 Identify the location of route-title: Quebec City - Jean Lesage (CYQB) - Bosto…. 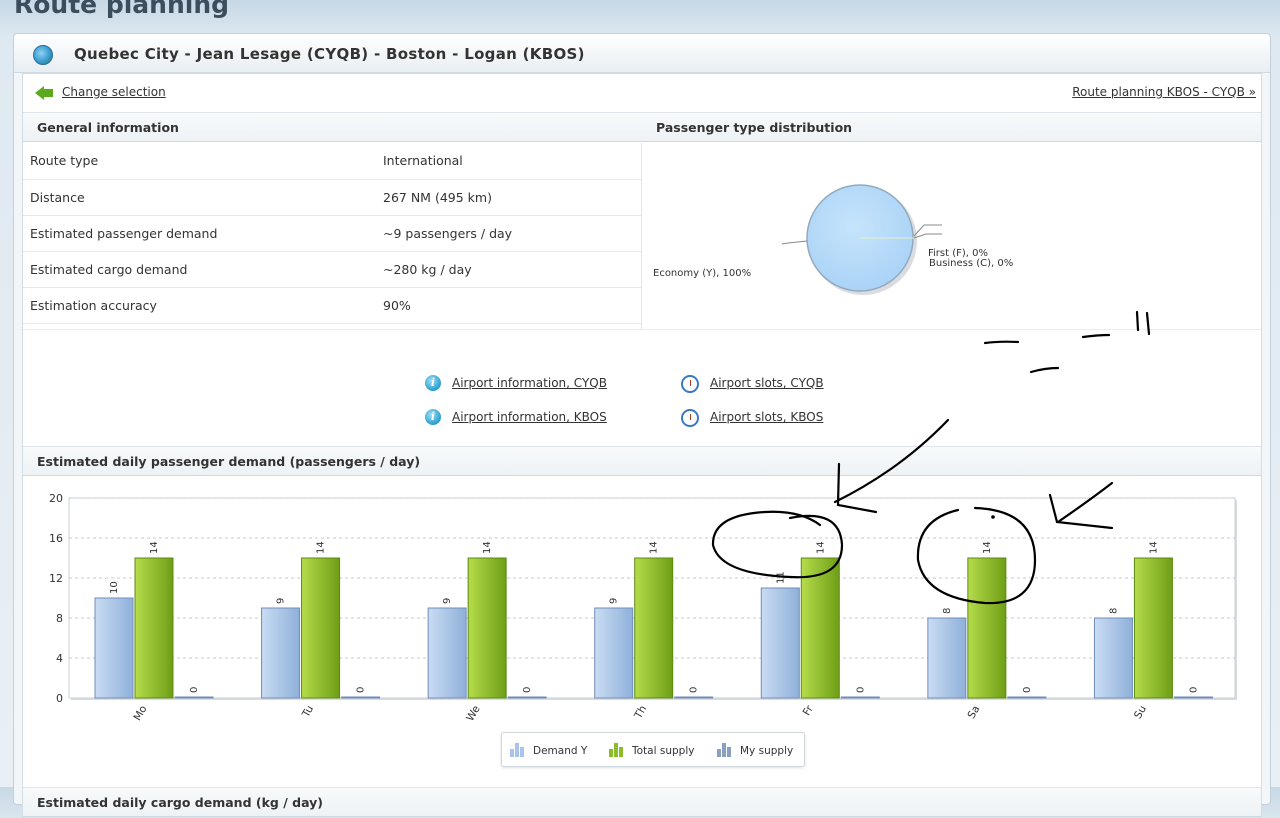
(329, 54).